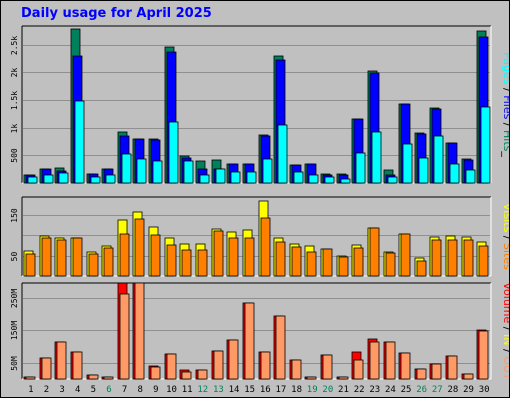 The width and height of the screenshot is (512, 400). I want to click on x-tick-label: 1, so click(30, 390).